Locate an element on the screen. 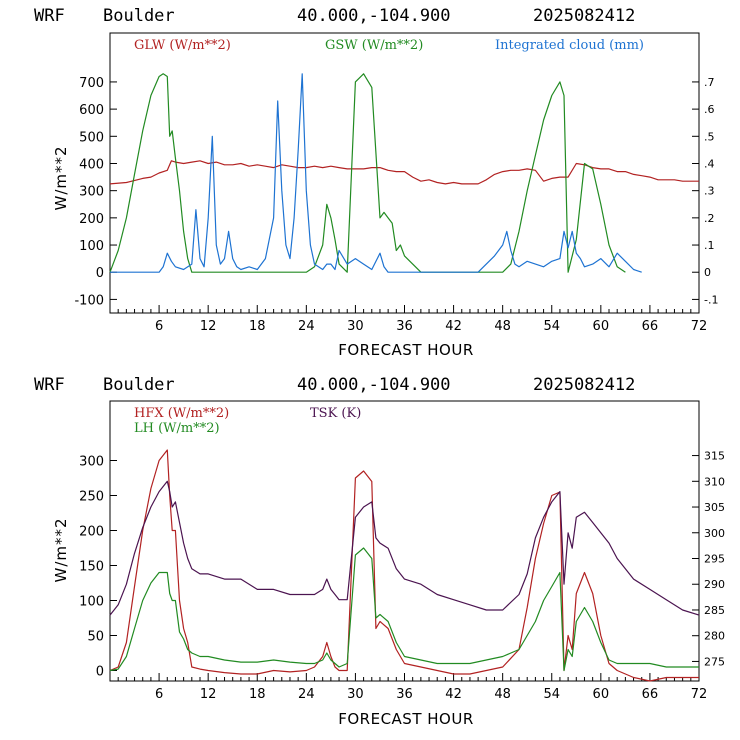 The height and width of the screenshot is (740, 740). chart1-x-tick-label: 54 is located at coordinates (551, 326).